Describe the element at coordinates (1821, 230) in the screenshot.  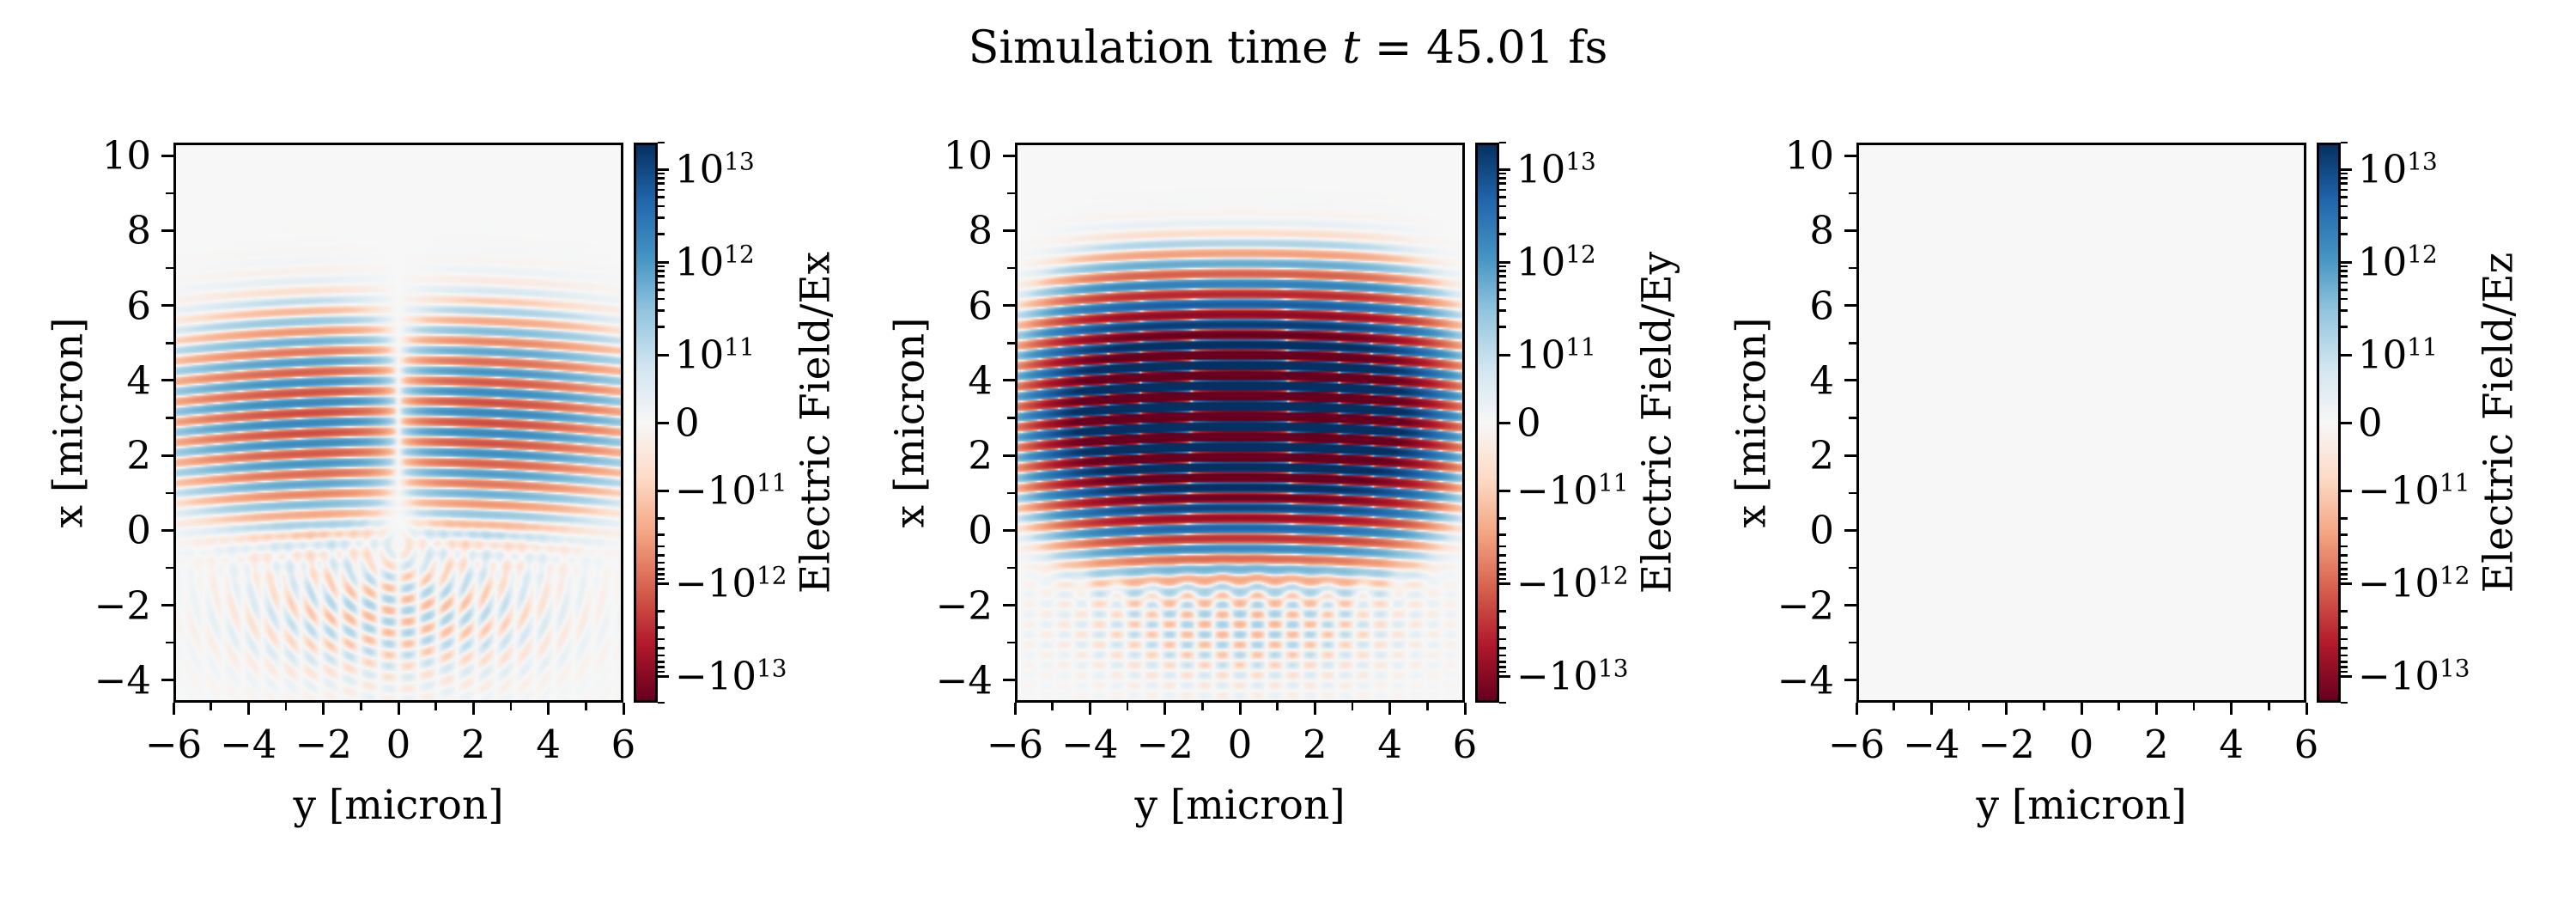
I see `y-tick-label: 8` at that location.